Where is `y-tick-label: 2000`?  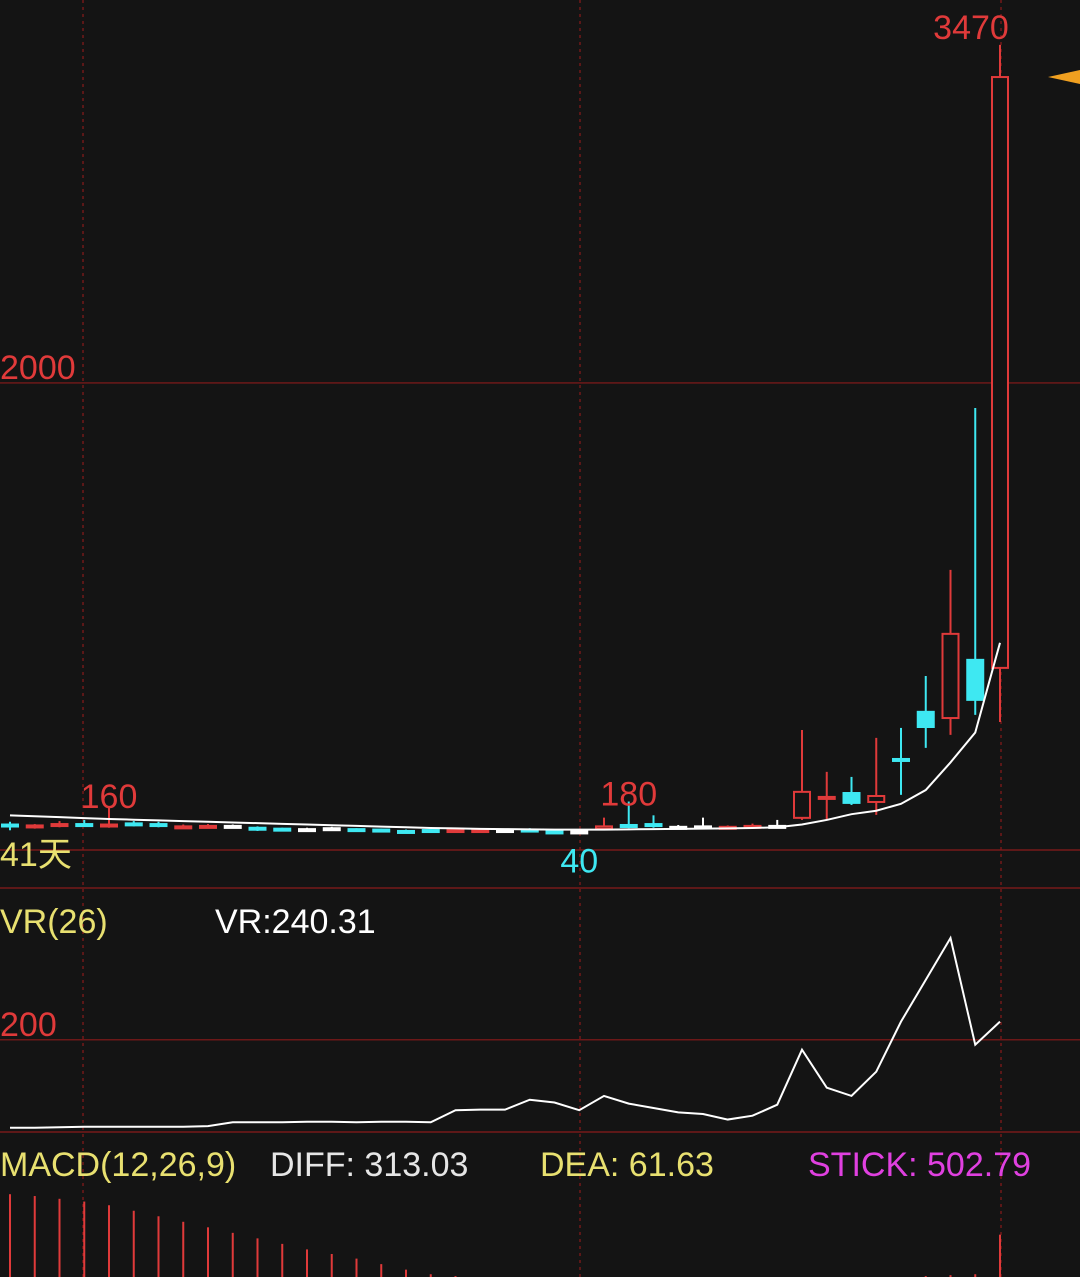 y-tick-label: 2000 is located at coordinates (38, 368).